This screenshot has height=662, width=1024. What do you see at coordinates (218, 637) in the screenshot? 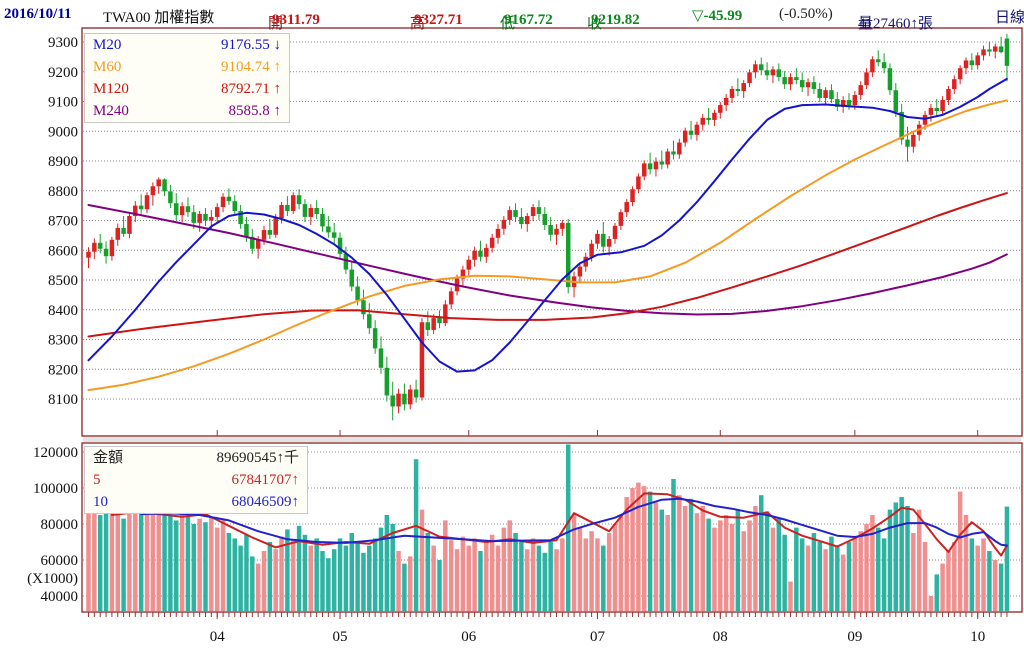
I see `svg-text: 04` at bounding box center [218, 637].